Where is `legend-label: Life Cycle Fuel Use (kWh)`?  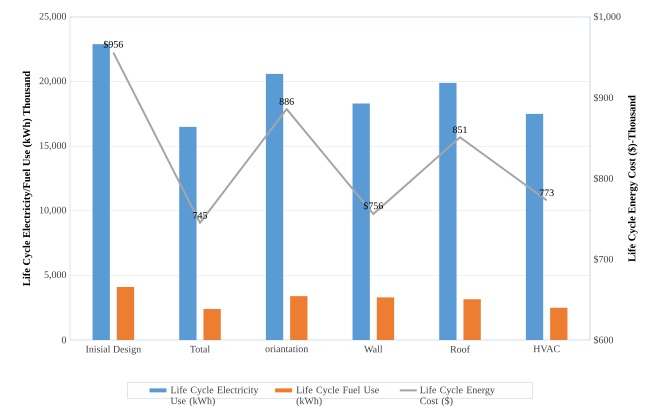
legend-label: Life Cycle Fuel Use (kWh) is located at coordinates (337, 396).